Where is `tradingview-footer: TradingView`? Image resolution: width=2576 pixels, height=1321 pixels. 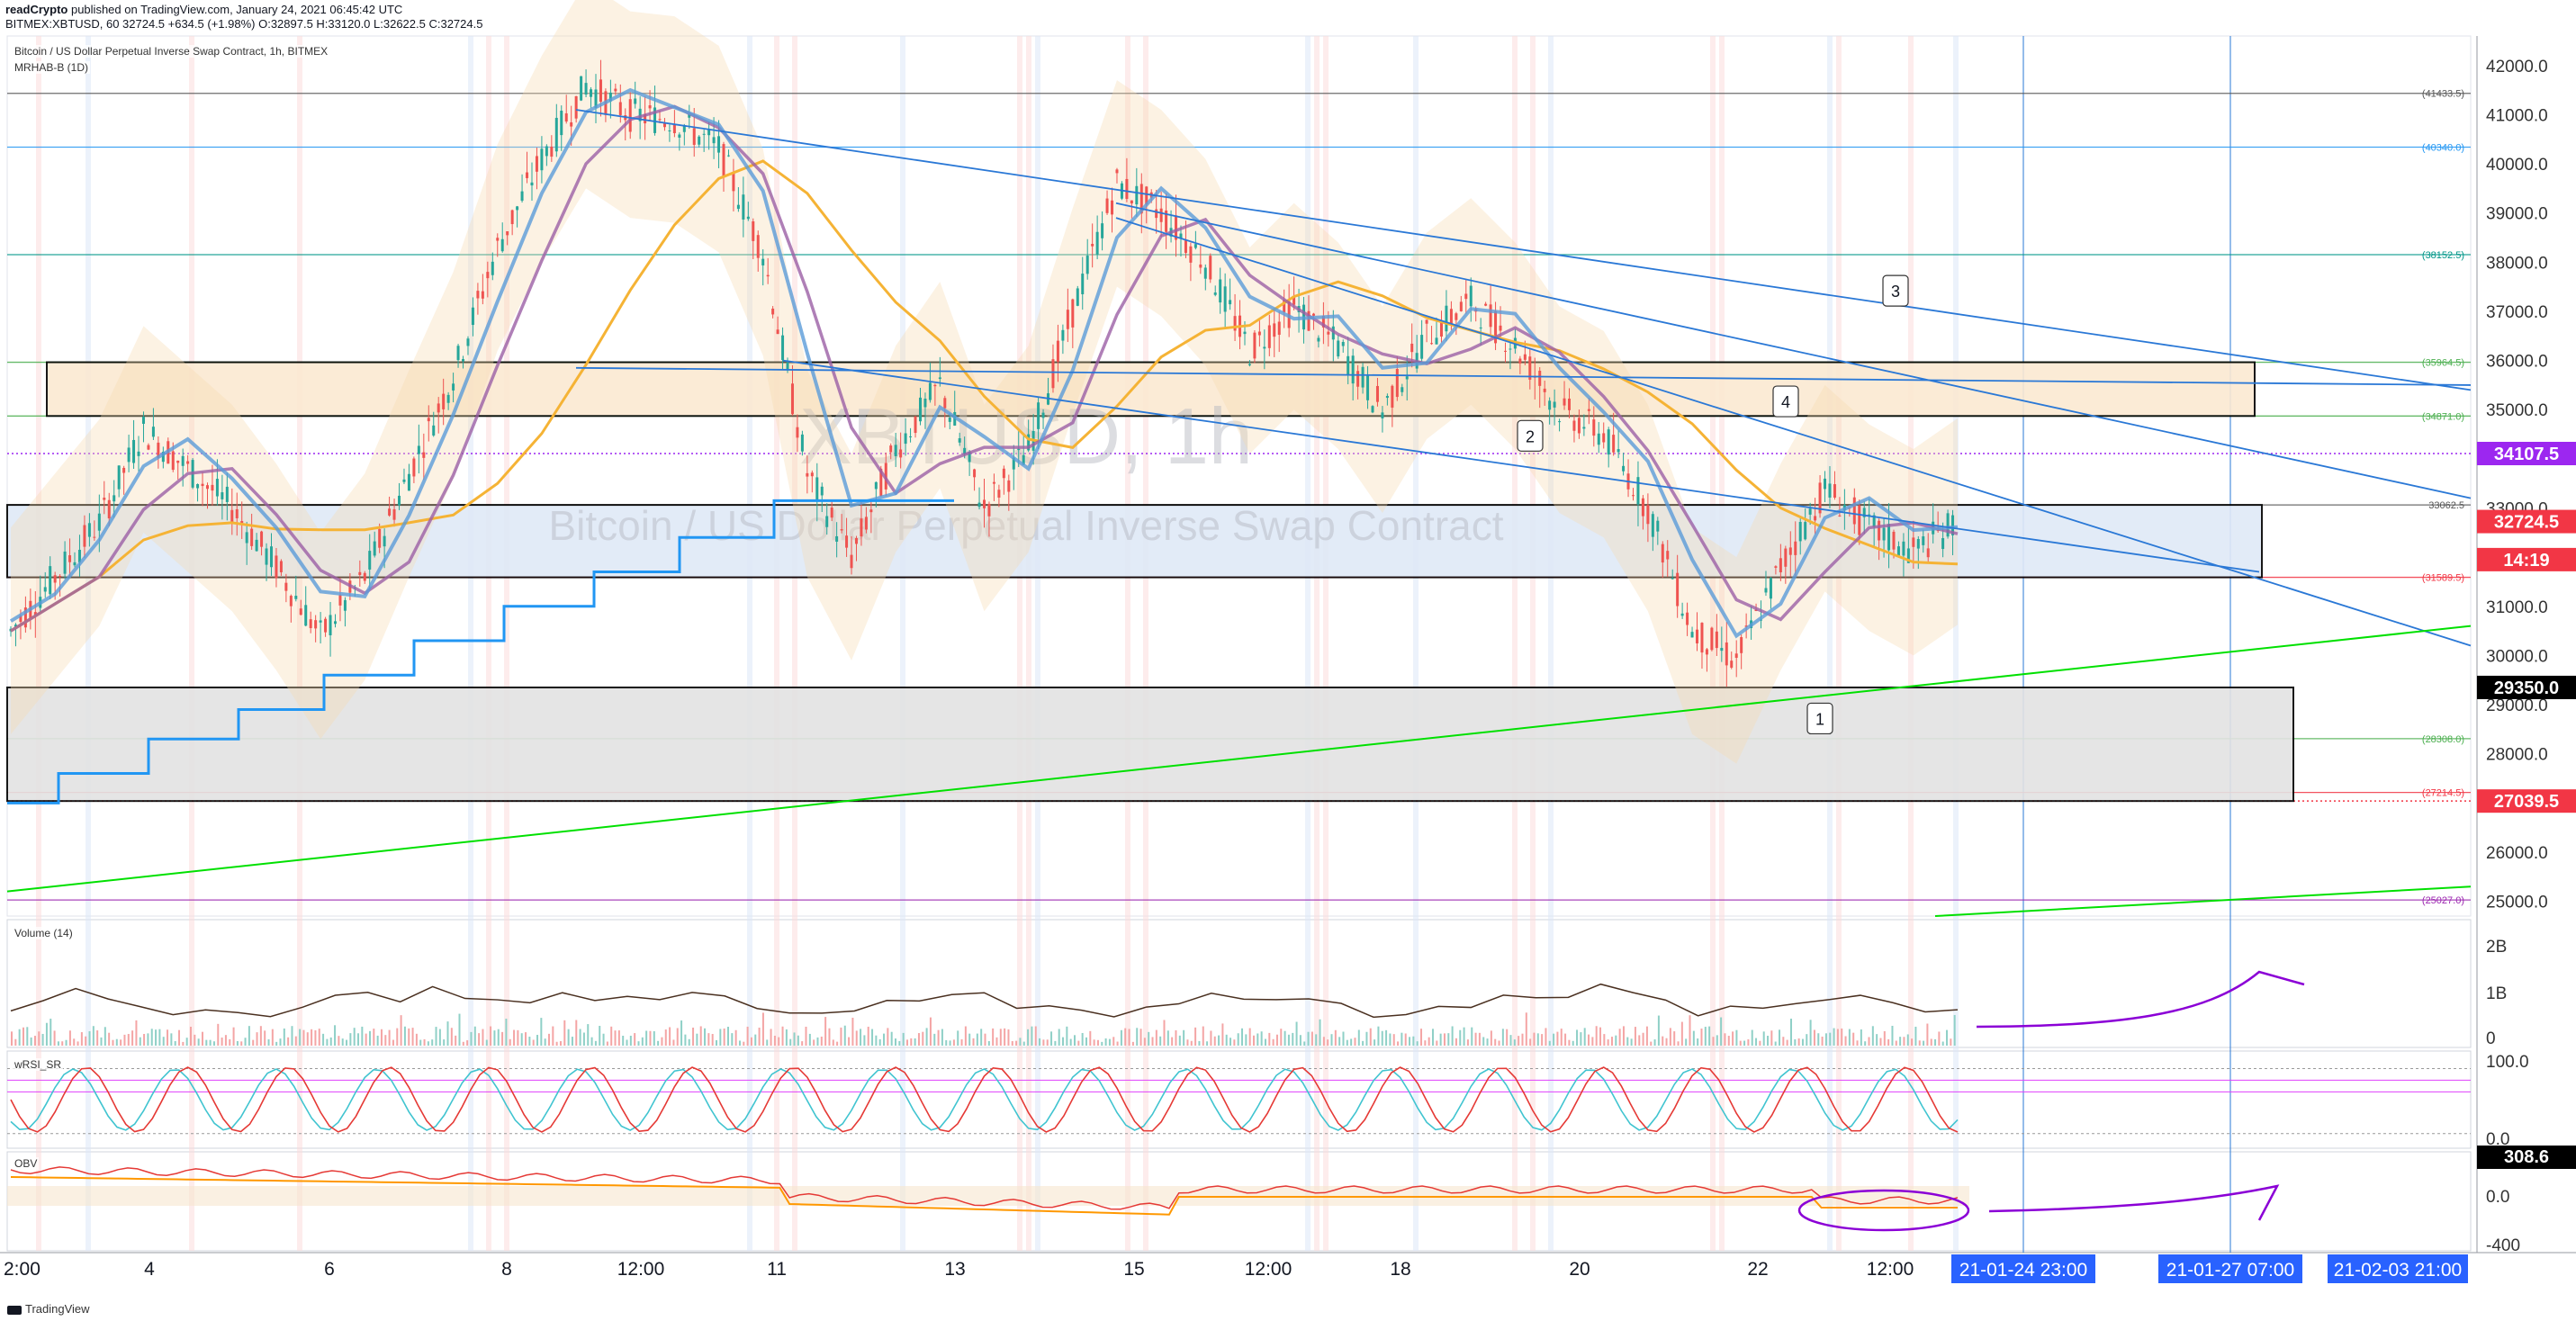
tradingview-footer: TradingView is located at coordinates (48, 1309).